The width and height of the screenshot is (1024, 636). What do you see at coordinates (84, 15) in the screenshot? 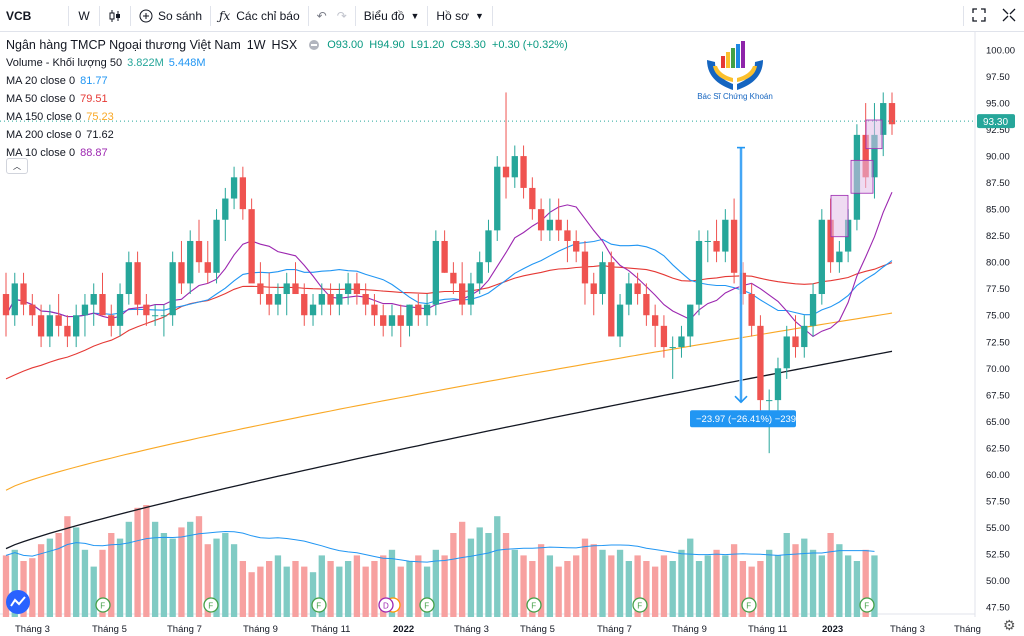
I see `interval-button: W` at bounding box center [84, 15].